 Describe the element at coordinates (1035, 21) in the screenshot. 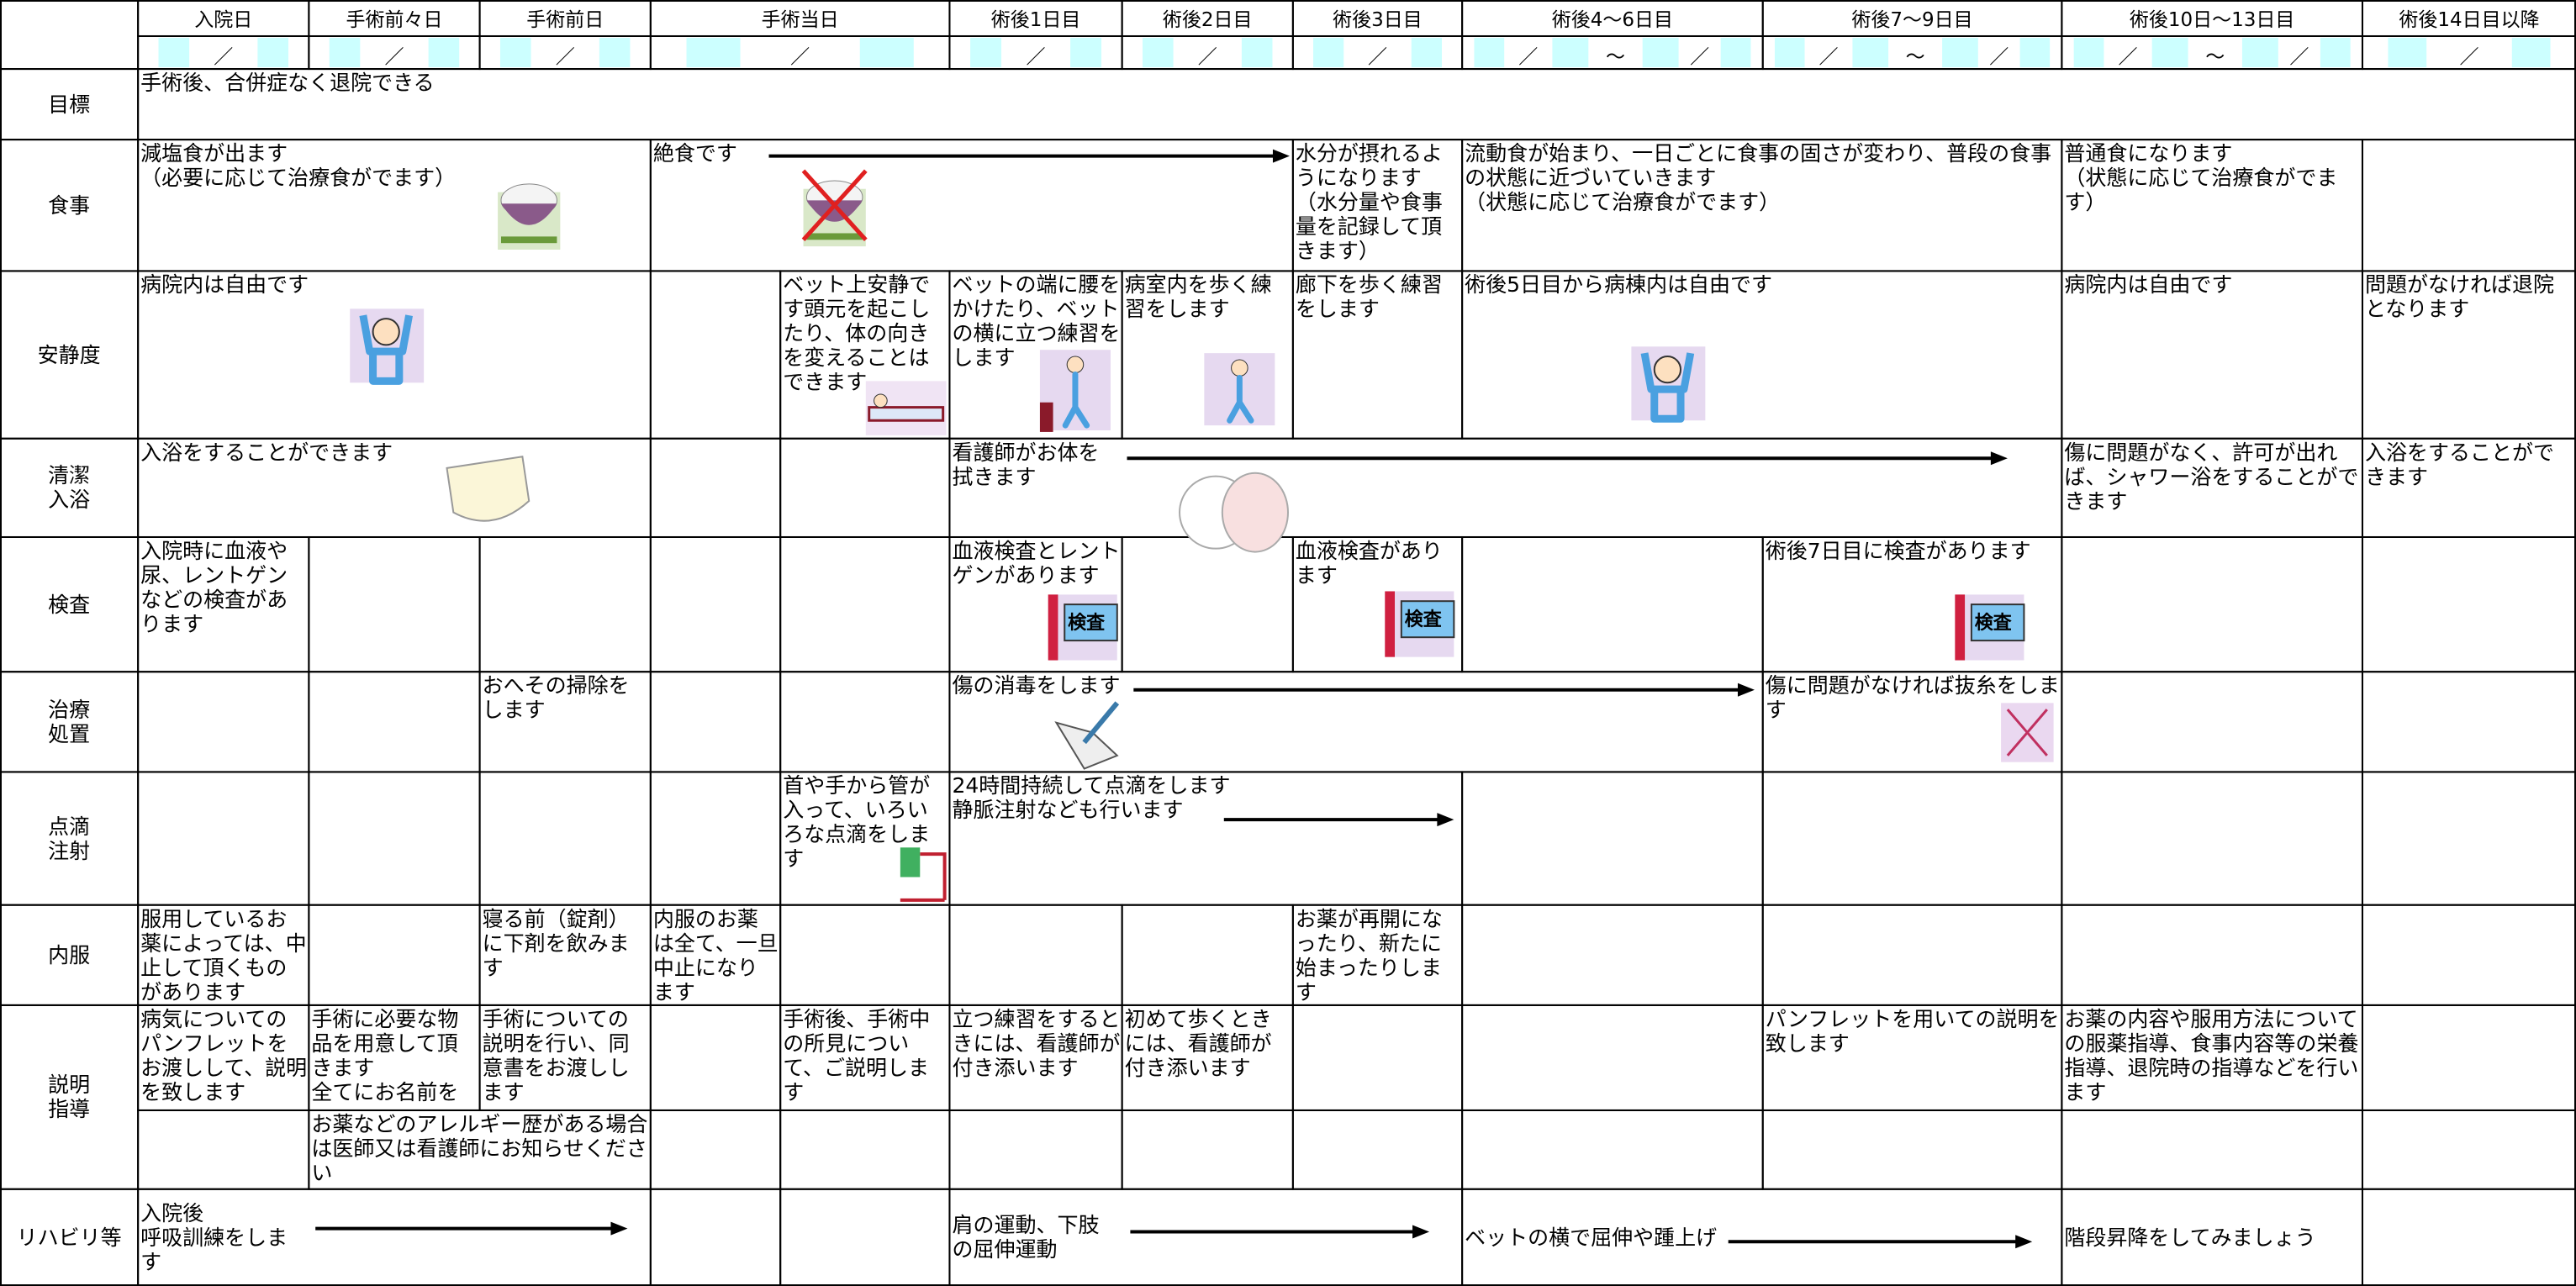

I see `column-header: 術後1日目` at that location.